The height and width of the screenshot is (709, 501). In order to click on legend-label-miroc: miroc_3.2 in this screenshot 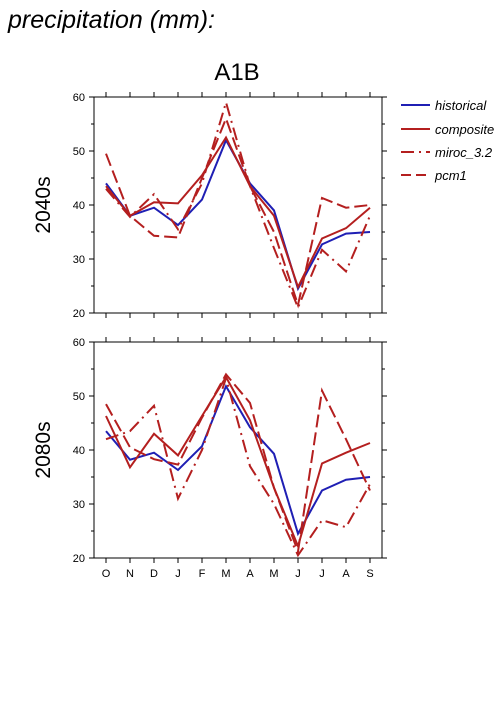, I will do `click(464, 152)`.